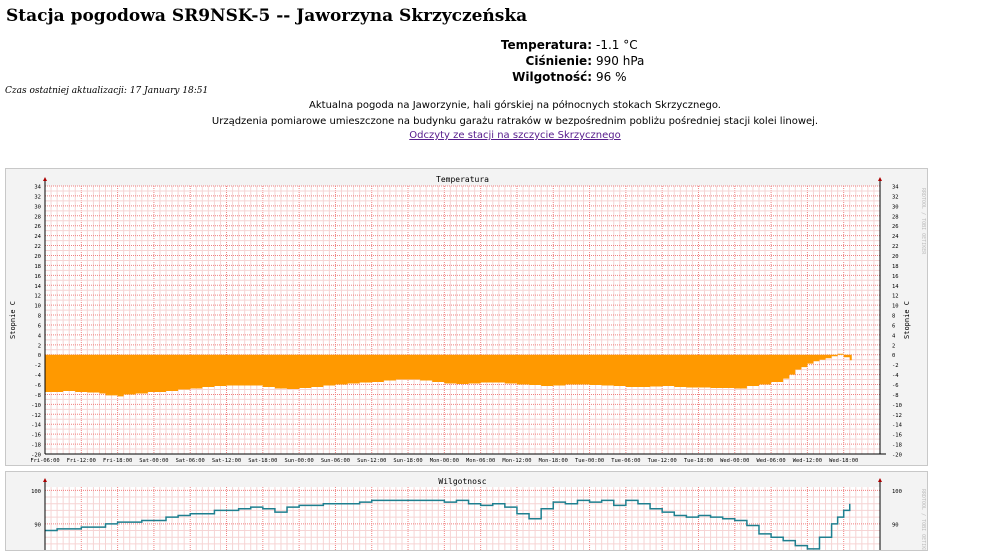 The width and height of the screenshot is (1000, 551). What do you see at coordinates (37, 247) in the screenshot?
I see `temp-ytick-left: 22` at bounding box center [37, 247].